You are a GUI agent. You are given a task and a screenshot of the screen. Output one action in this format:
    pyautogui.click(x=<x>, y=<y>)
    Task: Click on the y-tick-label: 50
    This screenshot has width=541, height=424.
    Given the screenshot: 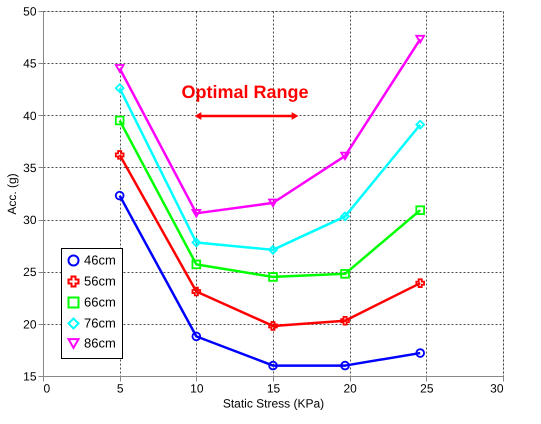 What is the action you would take?
    pyautogui.click(x=30, y=11)
    